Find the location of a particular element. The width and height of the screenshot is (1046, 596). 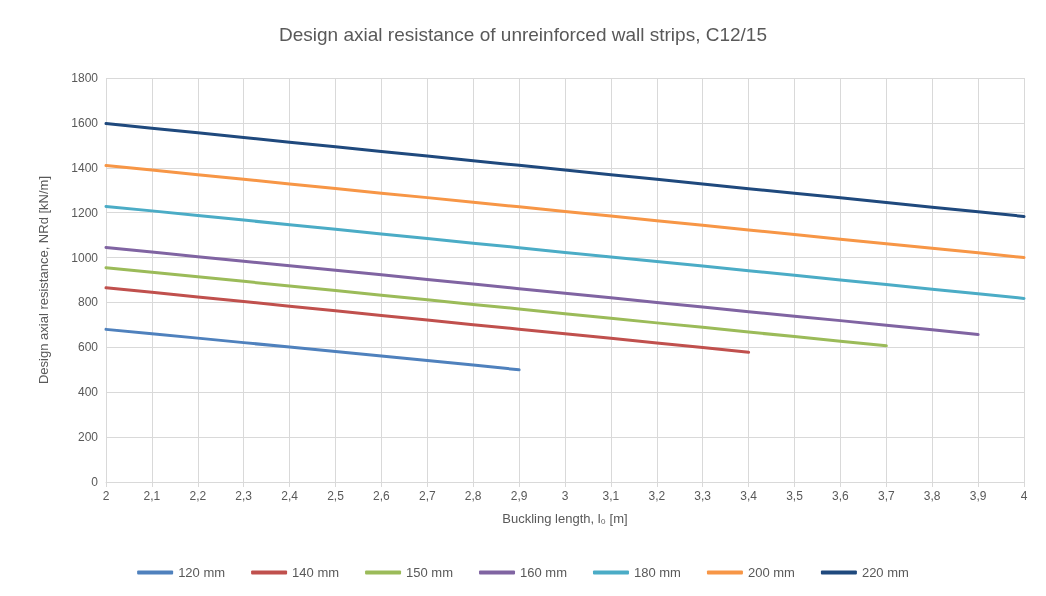

y-tick-label: 1800 is located at coordinates (85, 78).